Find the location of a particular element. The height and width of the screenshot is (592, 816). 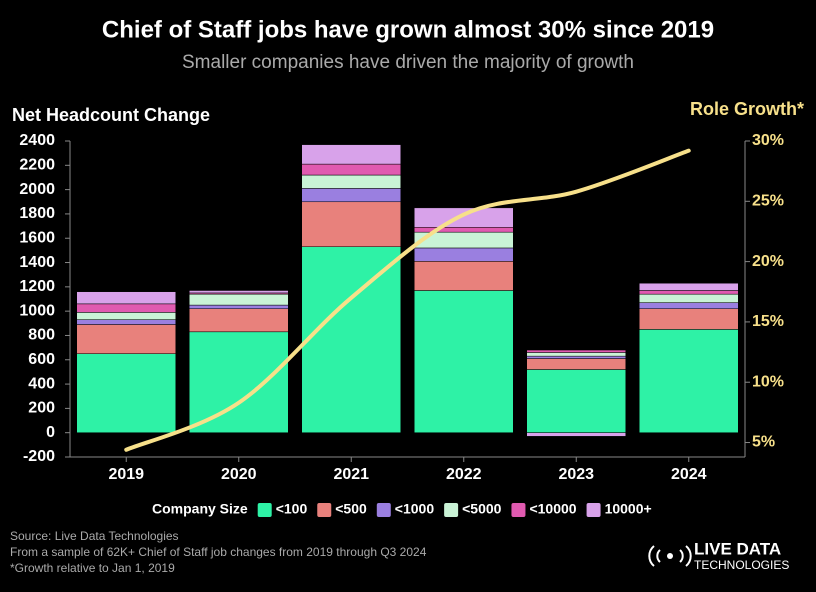

y-tick-label: 2400 is located at coordinates (37, 140).